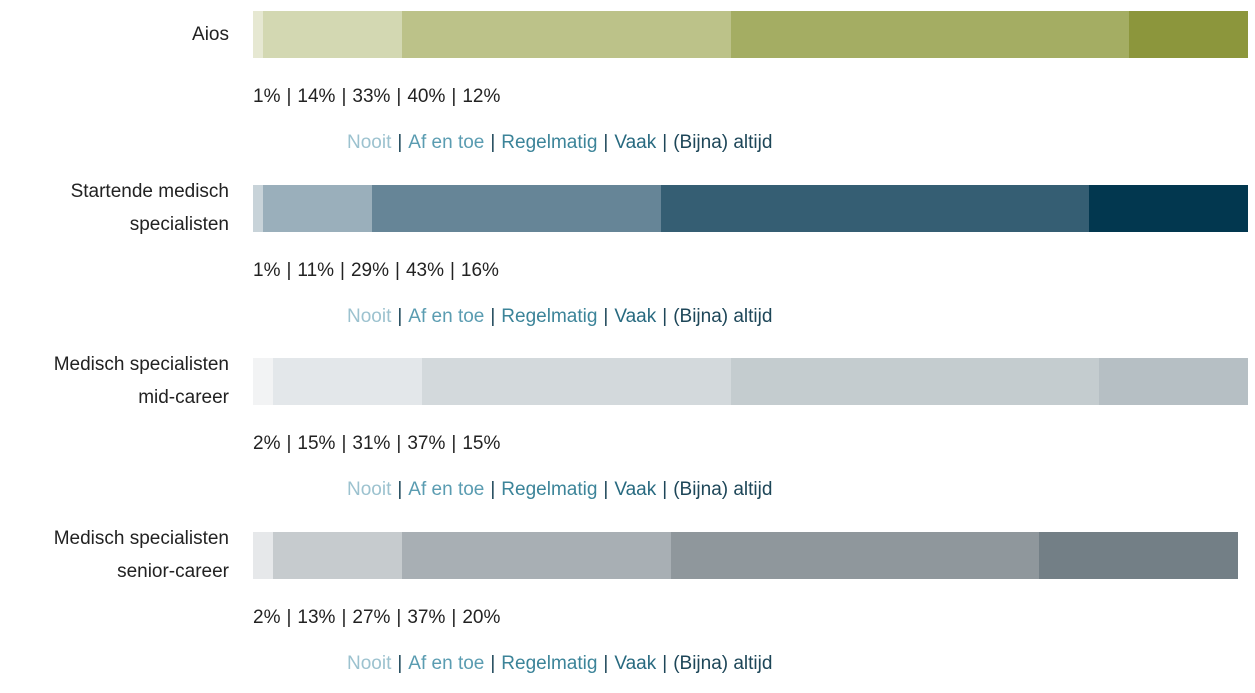 The height and width of the screenshot is (693, 1255). What do you see at coordinates (316, 96) in the screenshot?
I see `value-label: 14%` at bounding box center [316, 96].